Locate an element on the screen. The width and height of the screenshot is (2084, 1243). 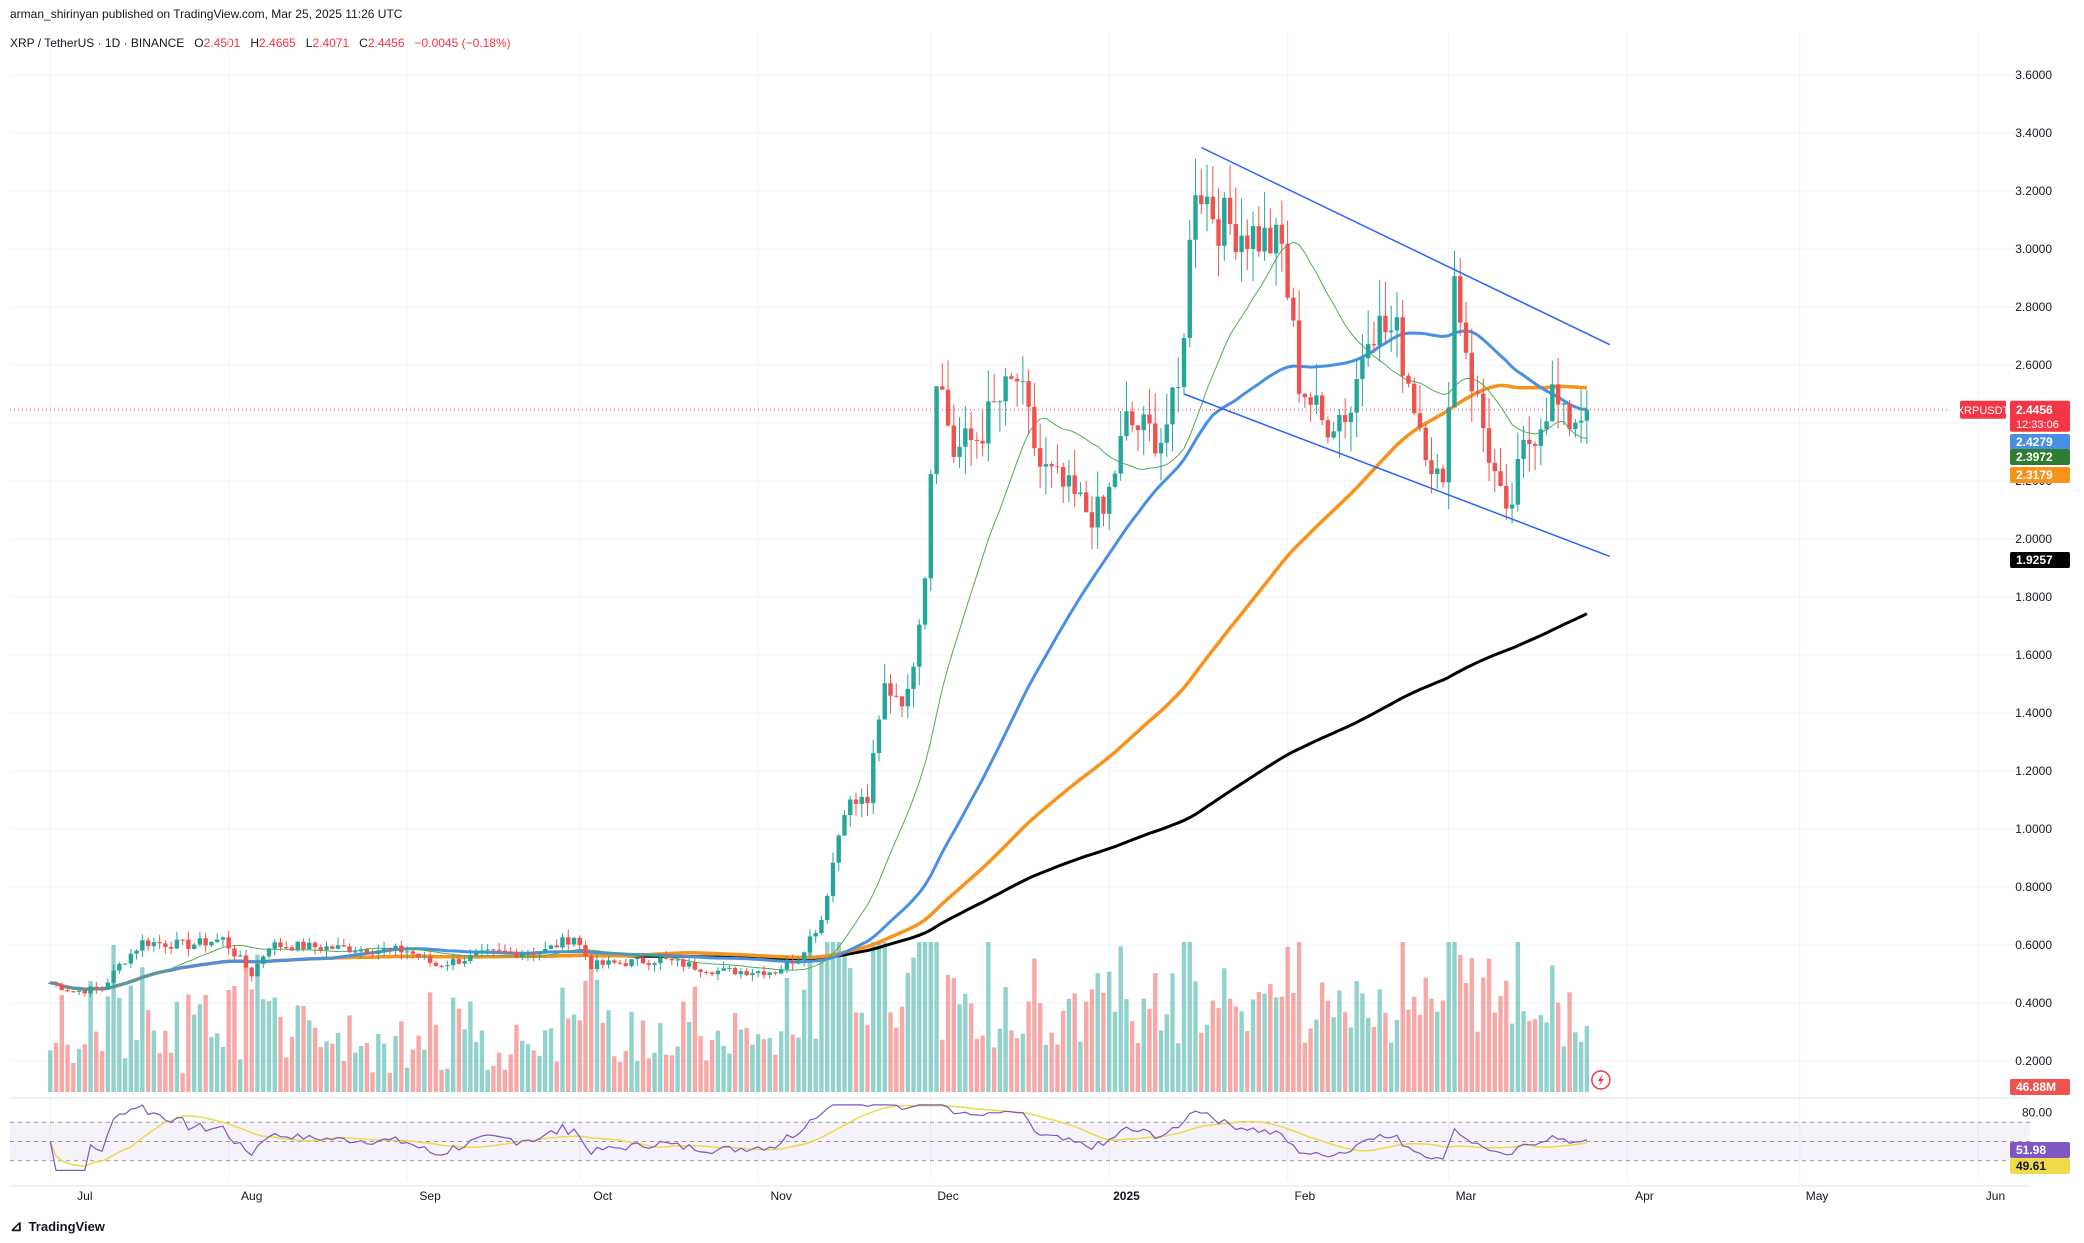
x-tick-label: Oct is located at coordinates (602, 1196).